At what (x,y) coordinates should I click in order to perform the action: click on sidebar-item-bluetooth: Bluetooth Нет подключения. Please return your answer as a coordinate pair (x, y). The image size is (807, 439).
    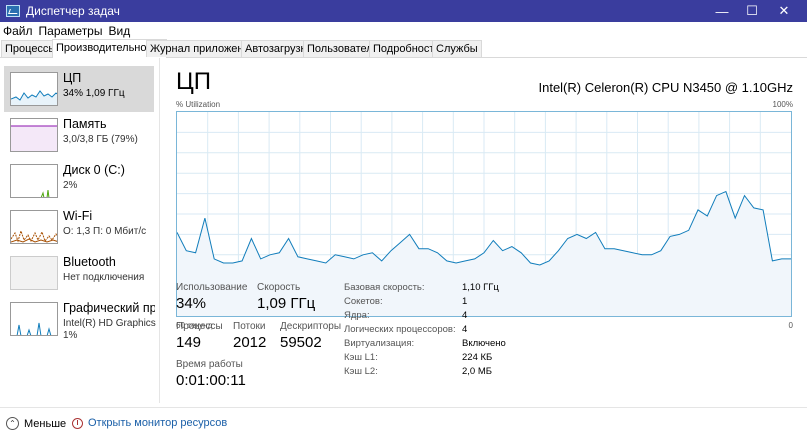
    Looking at the image, I should click on (79, 273).